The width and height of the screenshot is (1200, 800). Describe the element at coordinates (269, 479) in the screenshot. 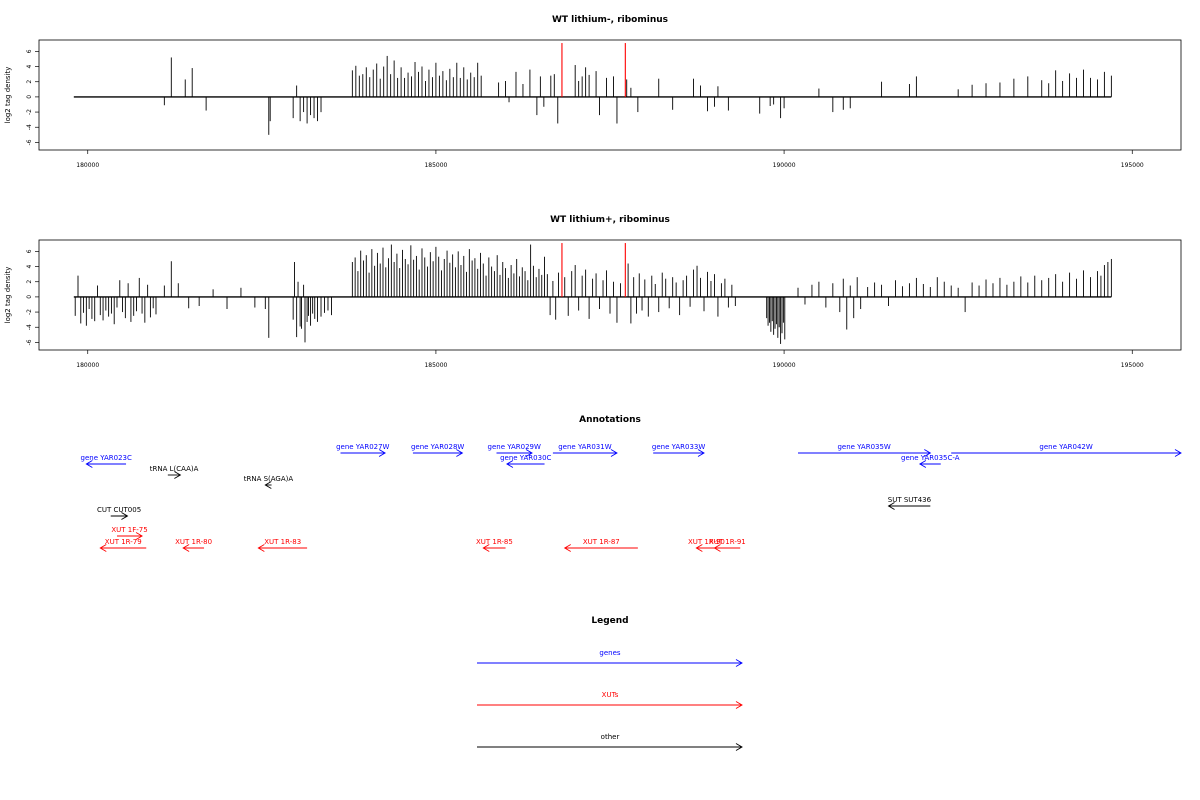

I see `feature-label: tRNA S(AGA)A` at that location.